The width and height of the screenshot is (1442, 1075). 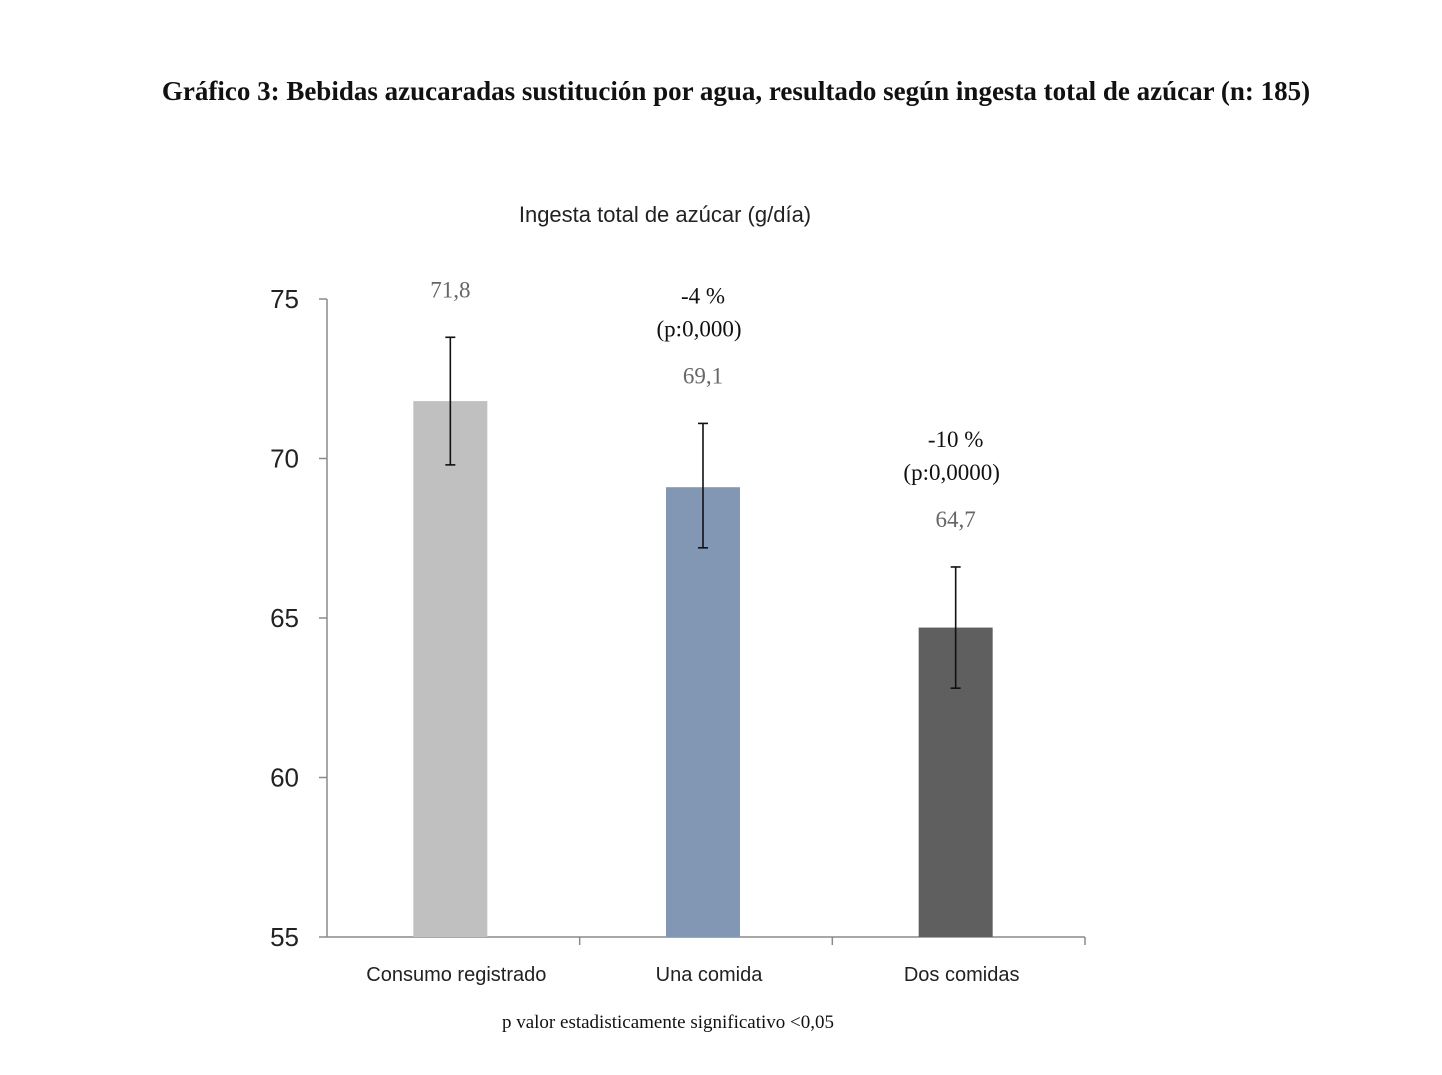 What do you see at coordinates (450, 289) in the screenshot?
I see `data-label: 71,8` at bounding box center [450, 289].